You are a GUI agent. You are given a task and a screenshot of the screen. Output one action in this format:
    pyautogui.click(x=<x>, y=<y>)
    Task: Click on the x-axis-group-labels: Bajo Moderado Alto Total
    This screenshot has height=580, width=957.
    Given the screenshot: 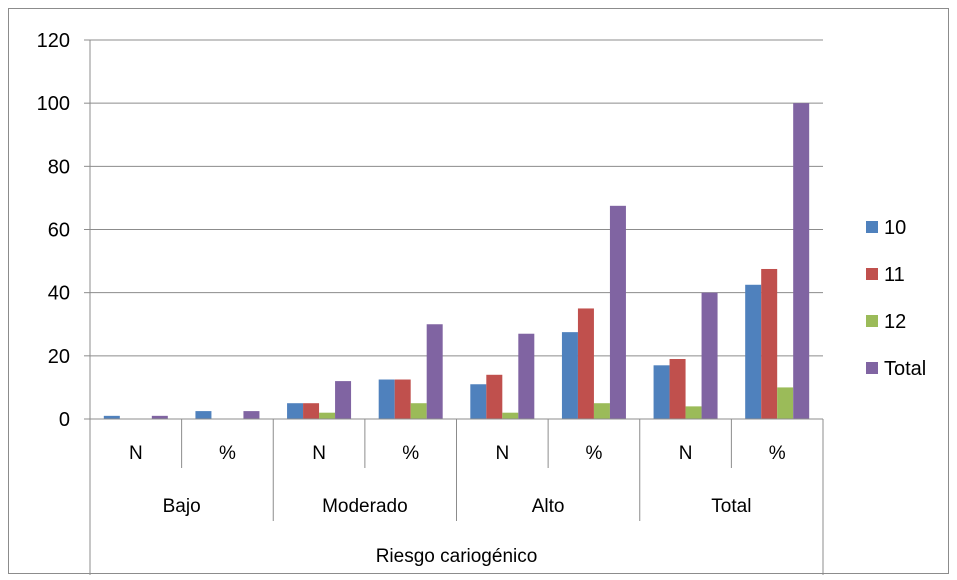 What is the action you would take?
    pyautogui.click(x=457, y=506)
    